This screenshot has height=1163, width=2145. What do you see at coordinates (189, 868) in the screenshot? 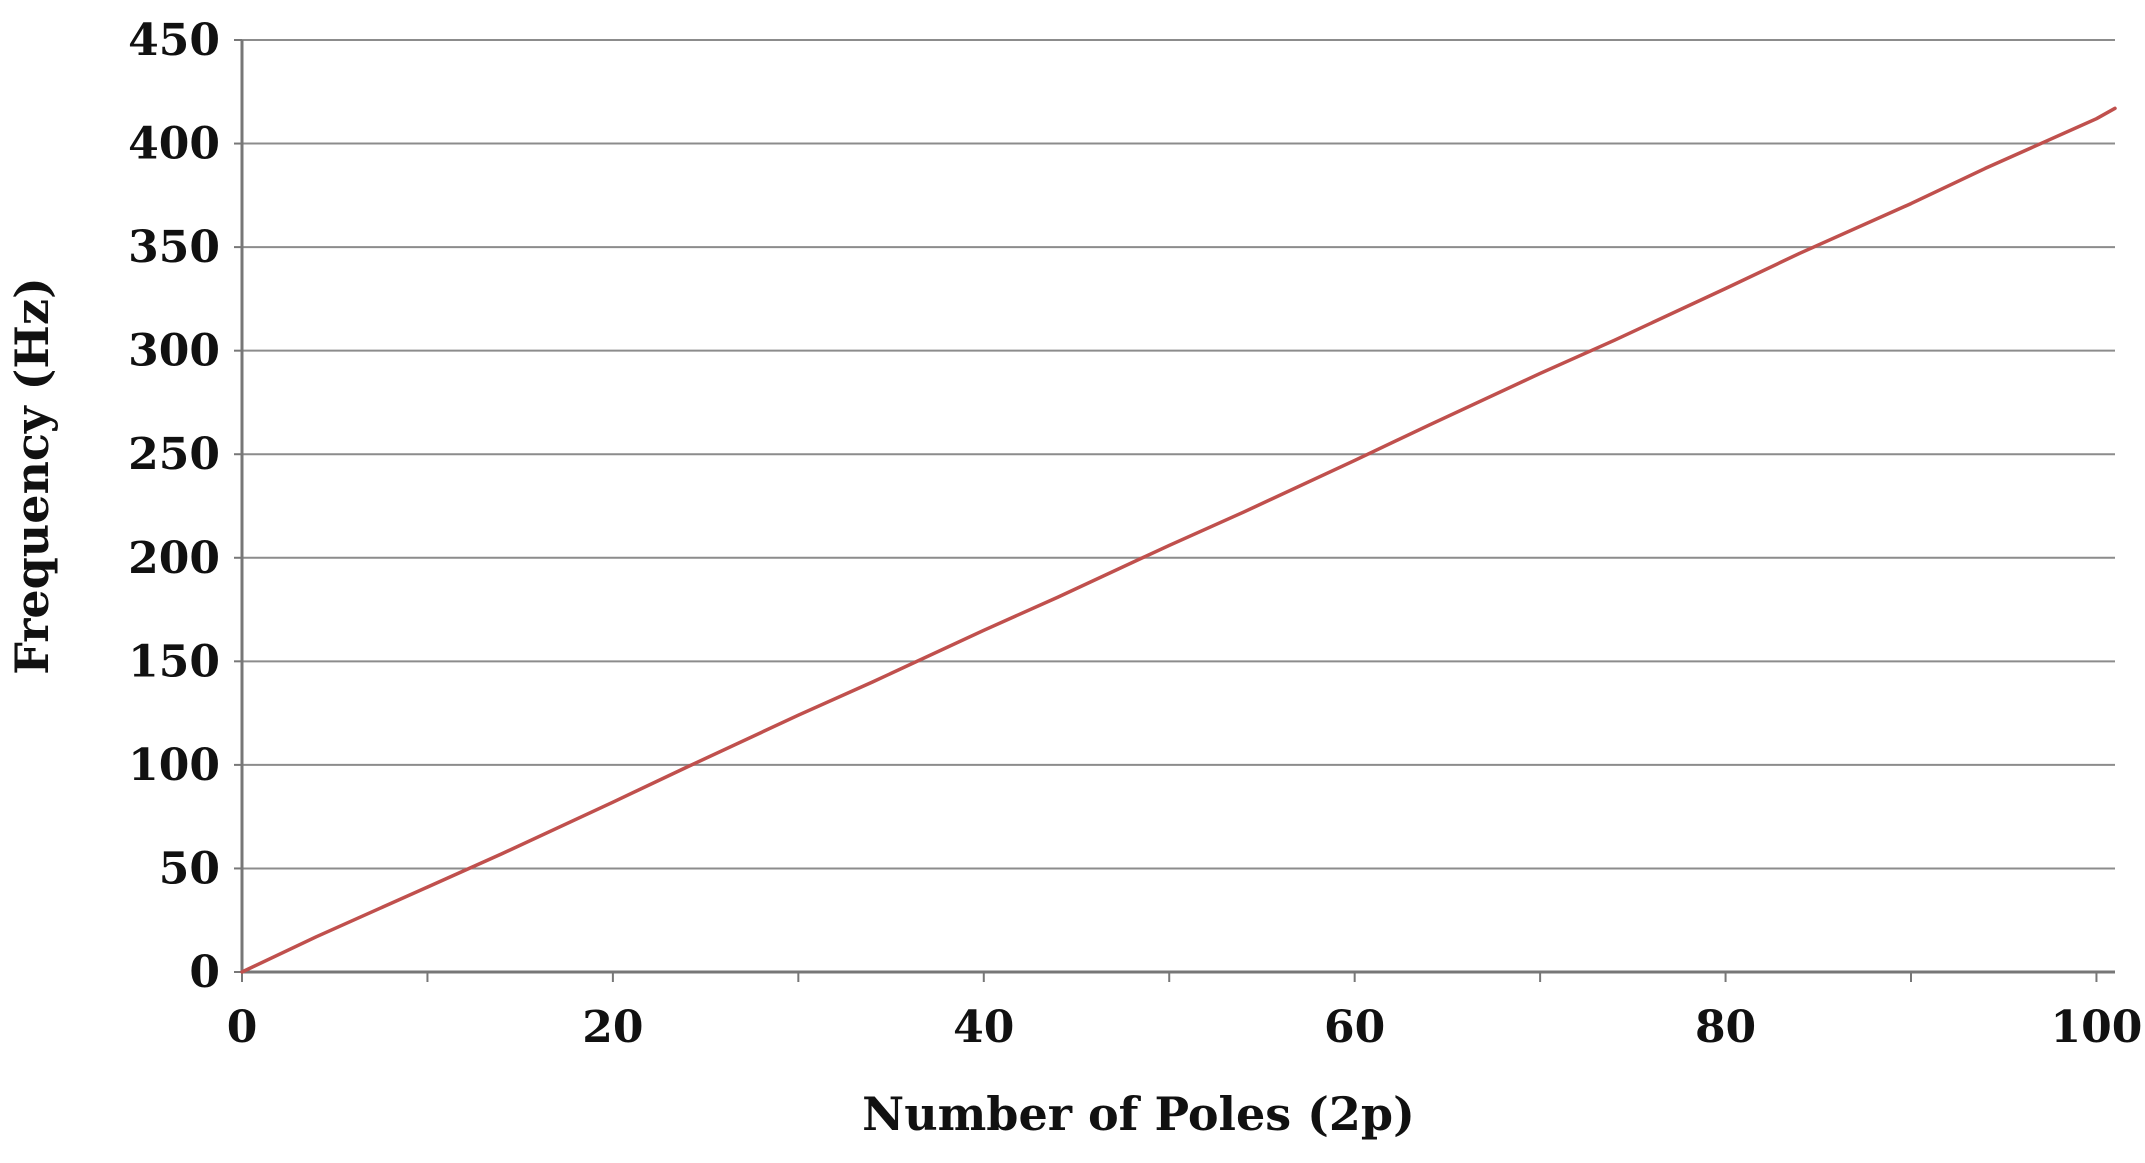
I see `y-tick-label-1: 50` at bounding box center [189, 868].